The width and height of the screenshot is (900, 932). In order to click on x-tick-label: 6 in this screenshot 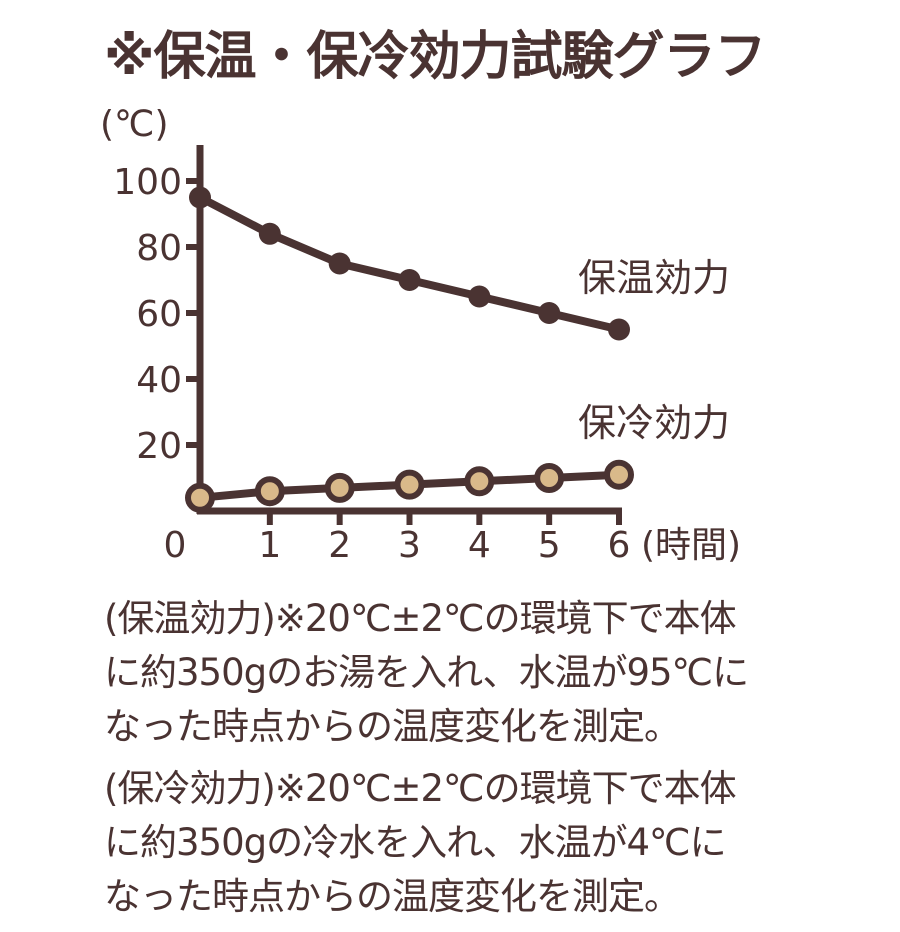, I will do `click(619, 545)`.